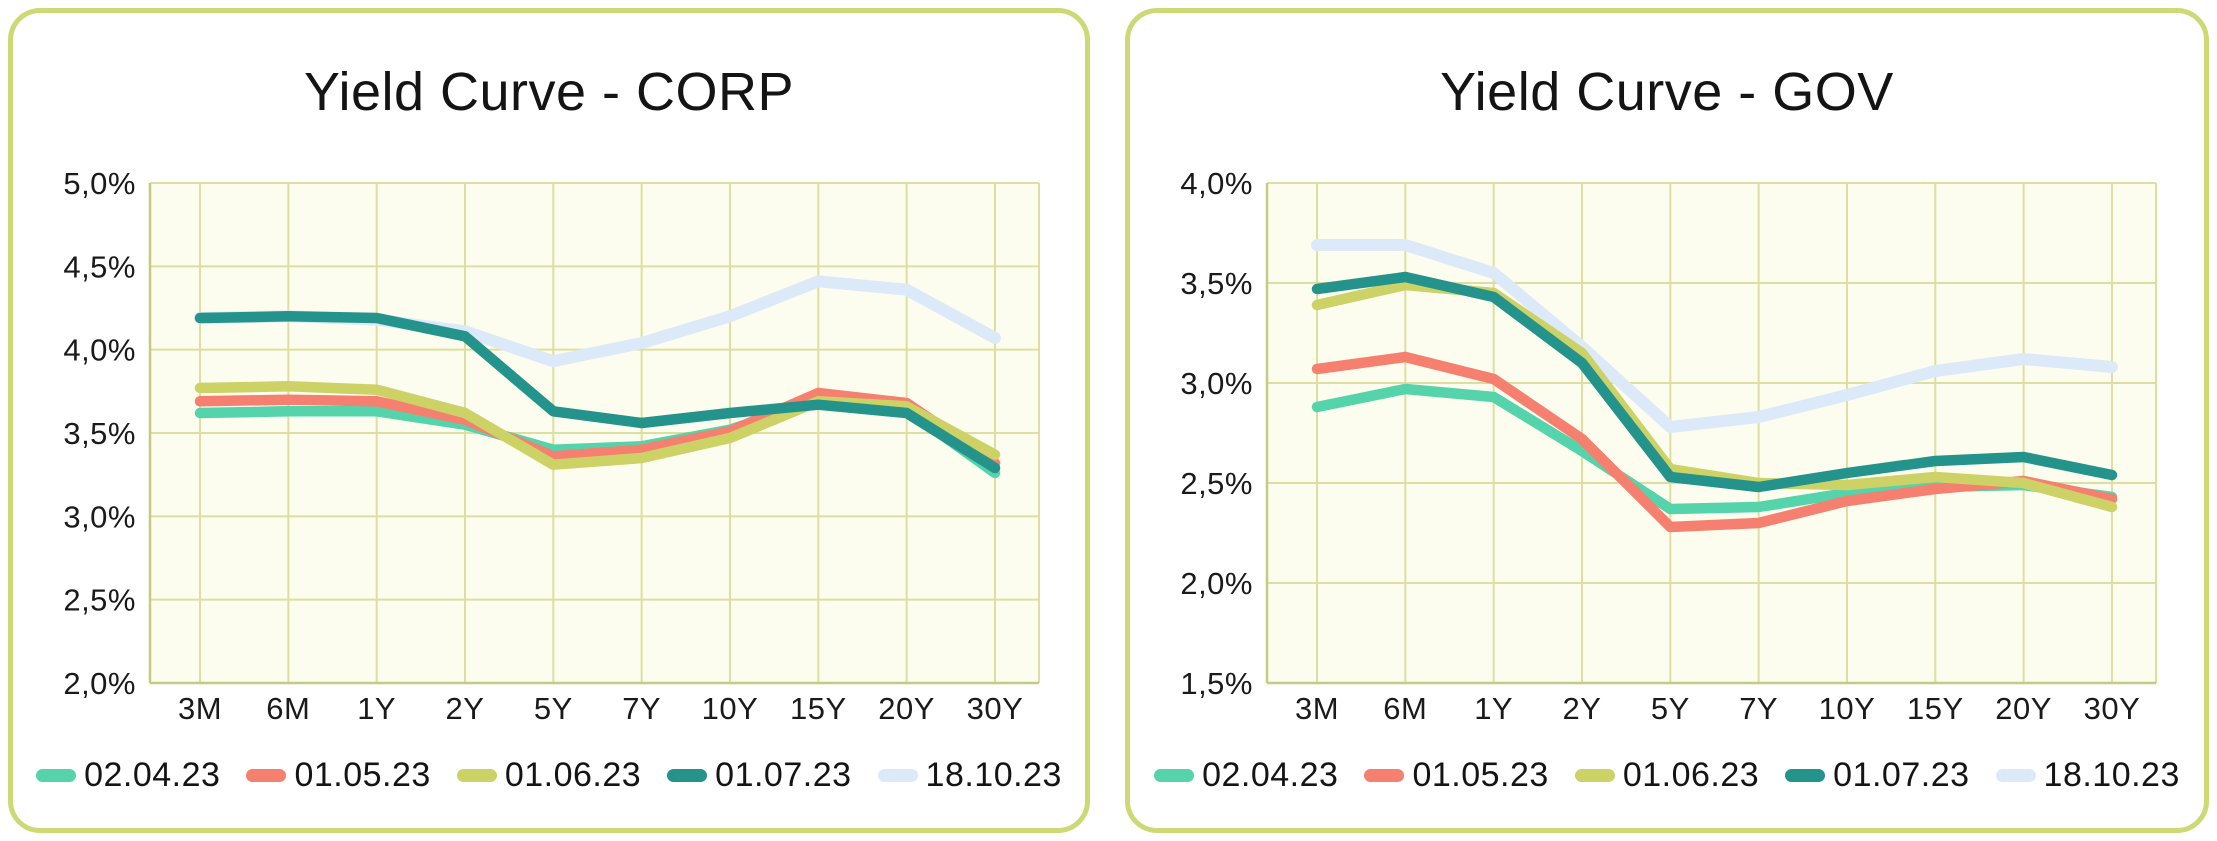  I want to click on y-tick-label: 4,5%, so click(99, 266).